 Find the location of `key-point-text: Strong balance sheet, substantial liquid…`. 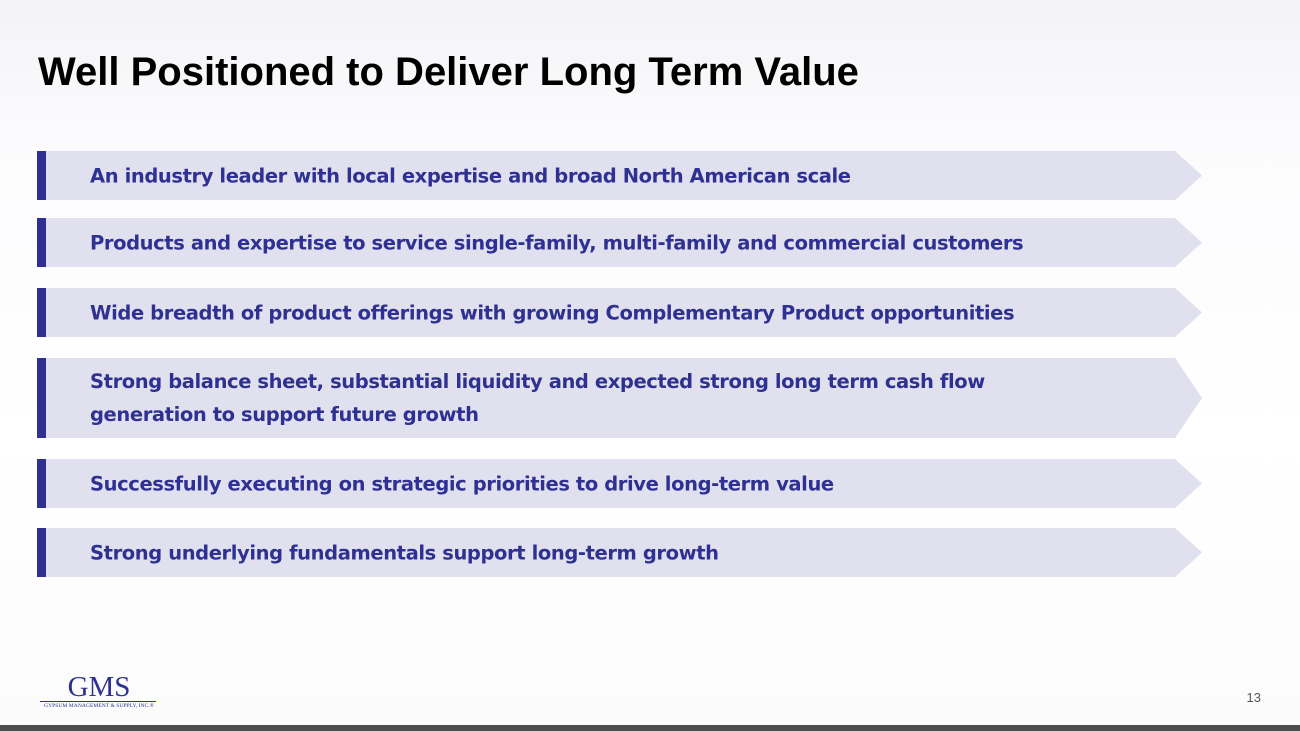

key-point-text: Strong balance sheet, substantial liquid… is located at coordinates (537, 398).